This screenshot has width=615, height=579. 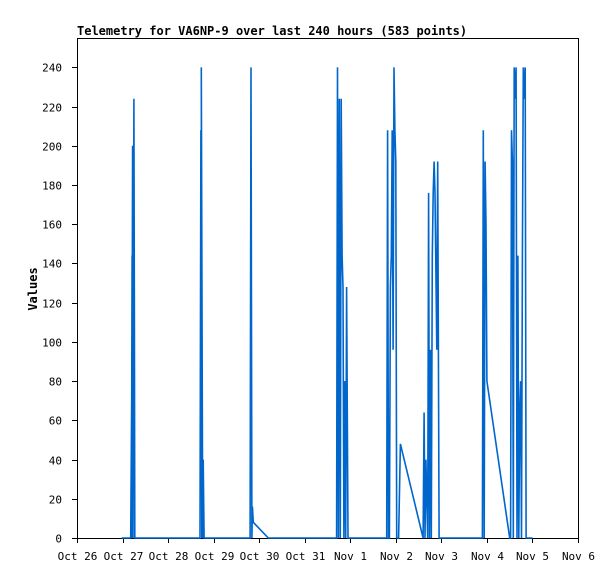 I want to click on x-tick-label: Nov 2, so click(x=396, y=556).